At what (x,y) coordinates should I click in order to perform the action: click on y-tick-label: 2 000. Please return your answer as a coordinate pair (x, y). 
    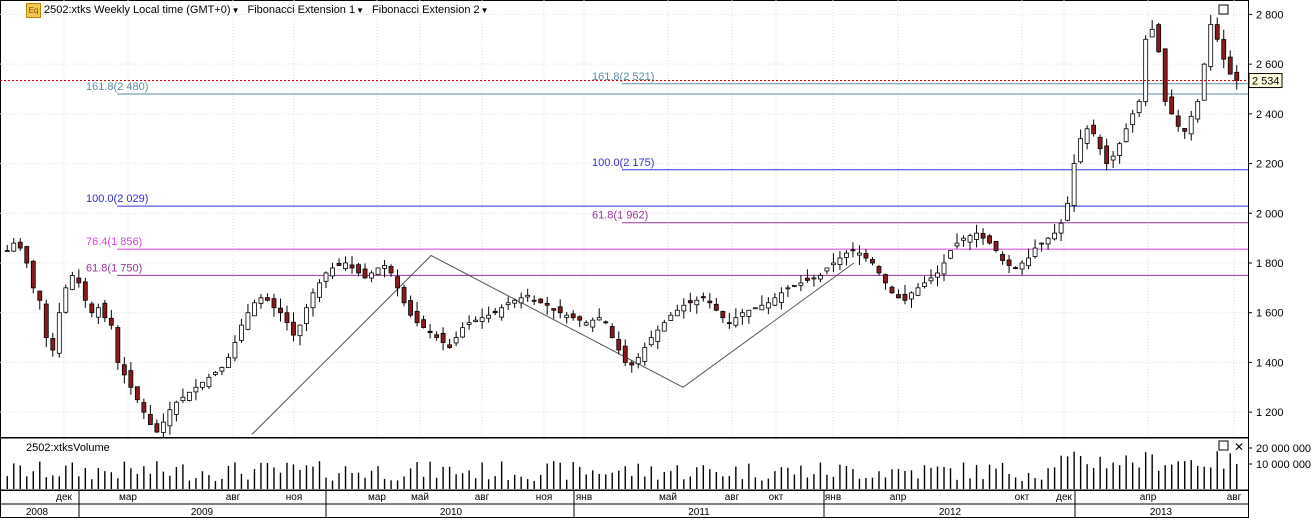
    Looking at the image, I should click on (1270, 214).